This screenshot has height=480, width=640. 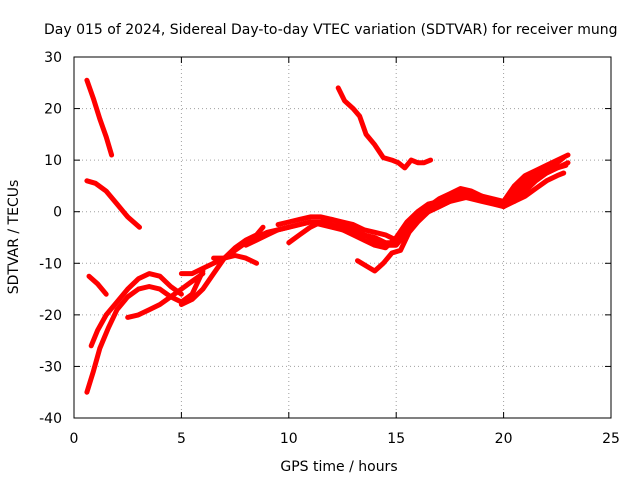 What do you see at coordinates (53, 58) in the screenshot?
I see `y-tick-label: 30` at bounding box center [53, 58].